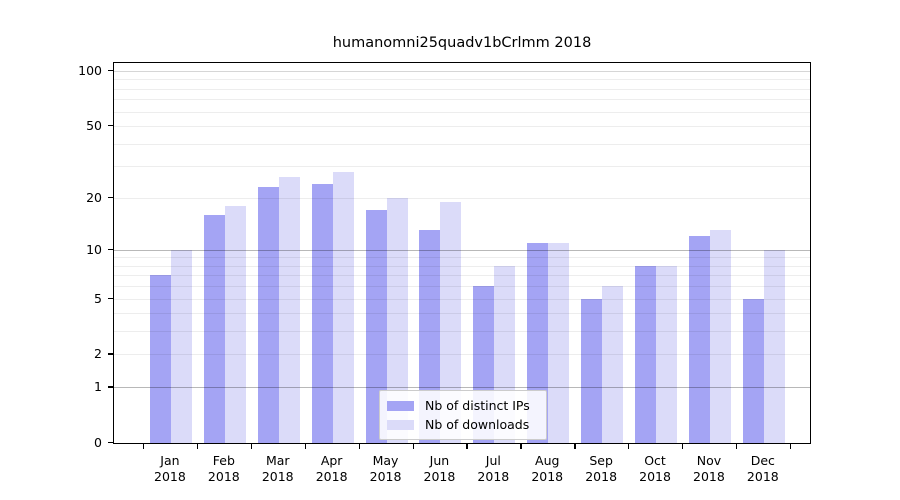 The height and width of the screenshot is (500, 900). Describe the element at coordinates (709, 468) in the screenshot. I see `x-tick-label-nov: Nov 2018` at that location.